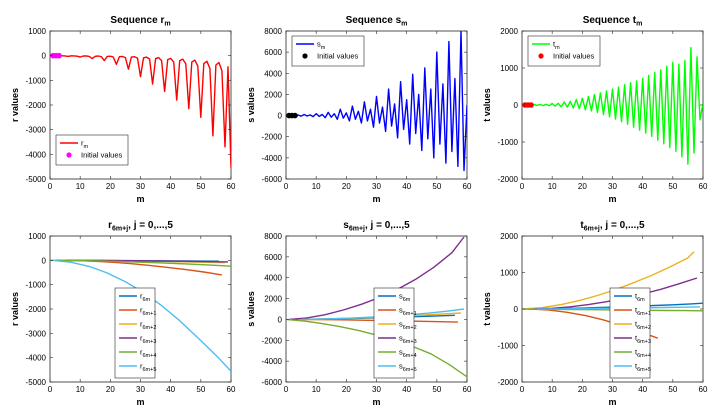 The image size is (721, 419). I want to click on series-line-r_6m+4, so click(140, 263).